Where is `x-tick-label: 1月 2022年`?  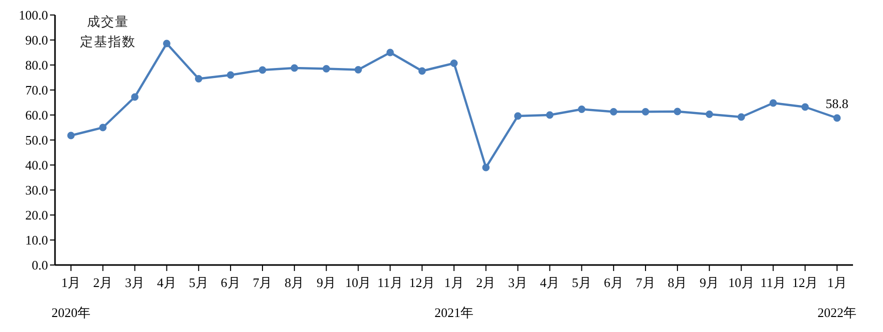
x-tick-label: 1月 2022年 is located at coordinates (837, 297).